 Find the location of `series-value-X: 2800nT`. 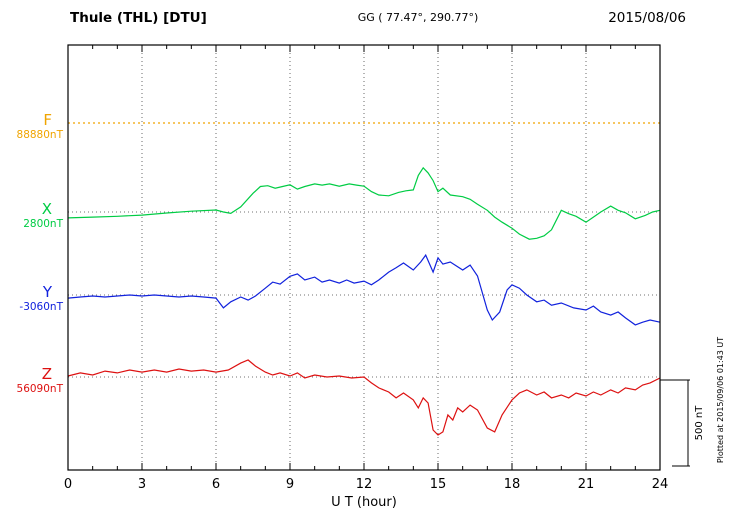

series-value-X: 2800nT is located at coordinates (43, 224).